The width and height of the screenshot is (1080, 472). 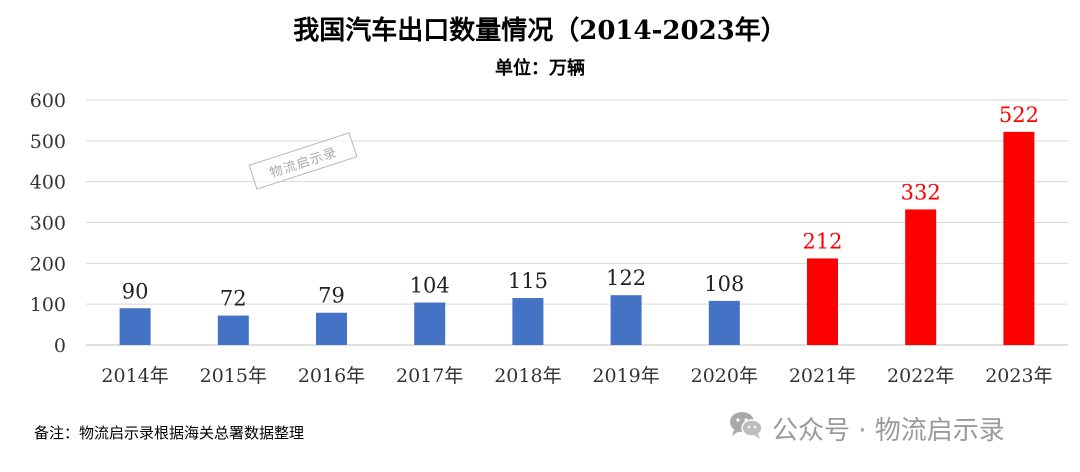 What do you see at coordinates (331, 376) in the screenshot?
I see `x-tick-label: 2016年` at bounding box center [331, 376].